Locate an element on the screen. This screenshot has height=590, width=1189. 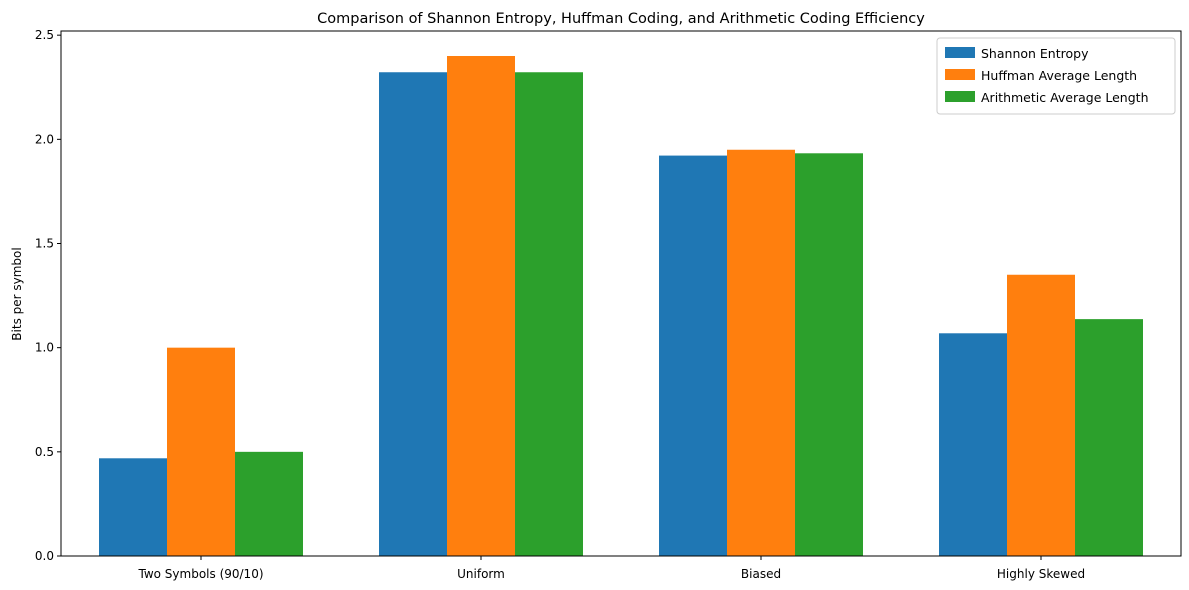
legend-box is located at coordinates (1056, 76).